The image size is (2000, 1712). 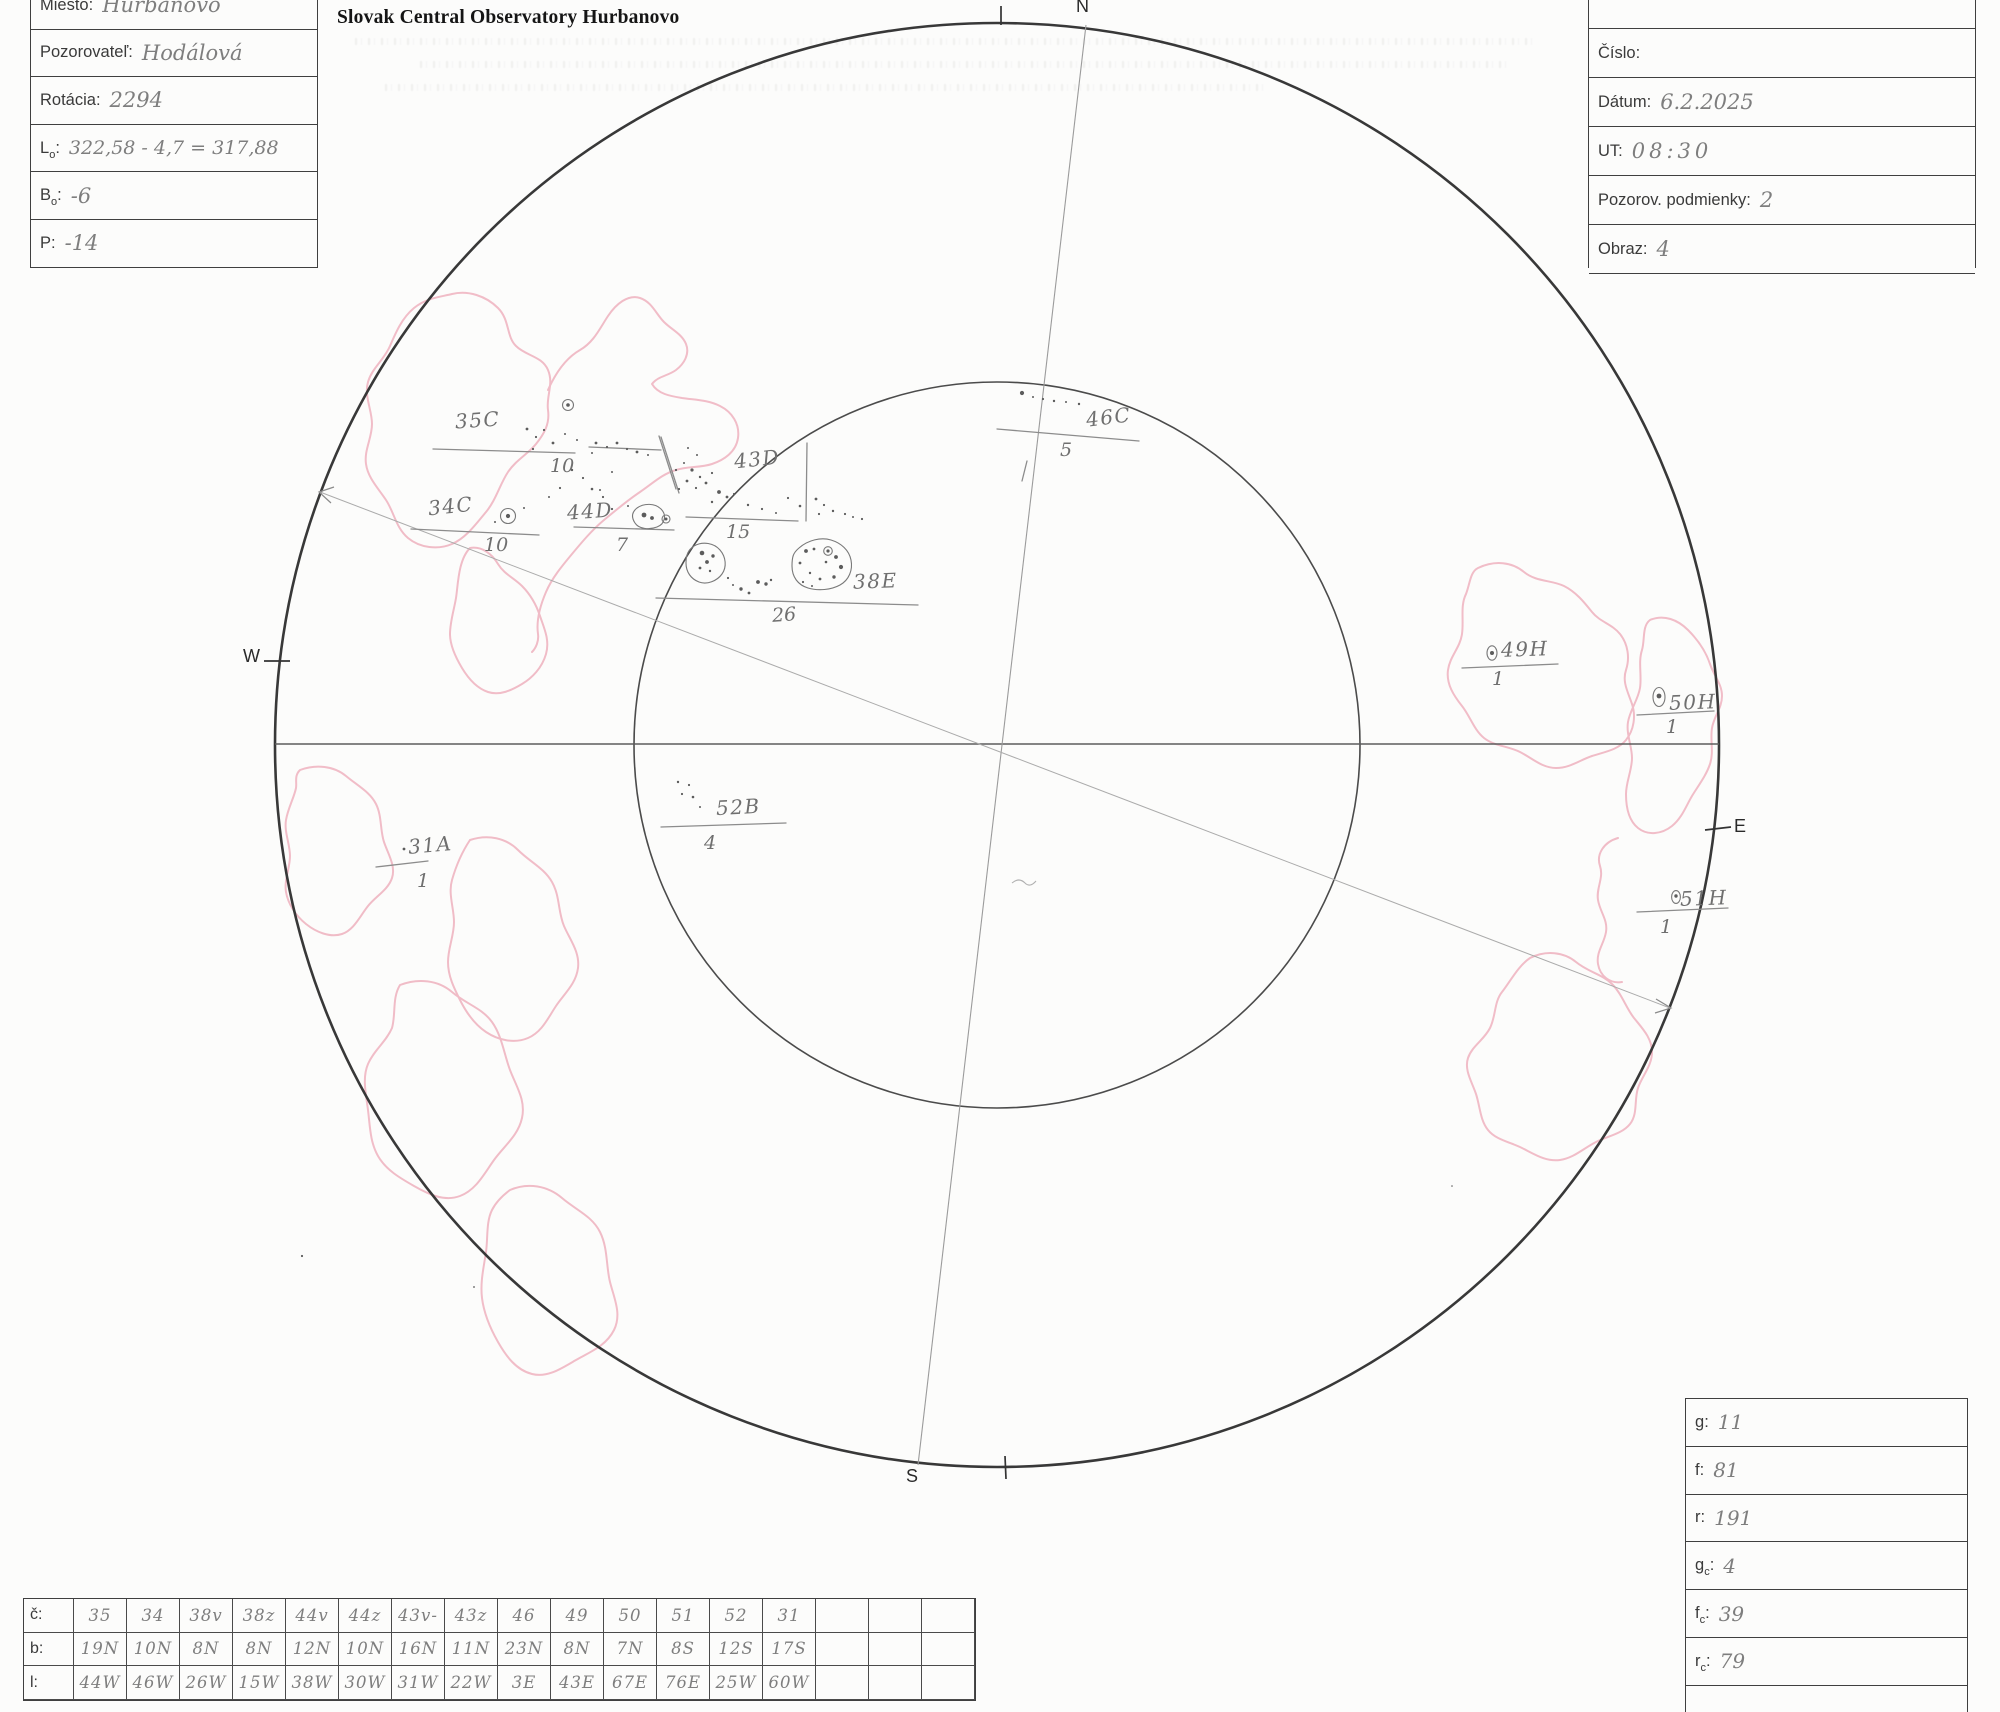 I want to click on table-cell: 46W, so click(x=153, y=1683).